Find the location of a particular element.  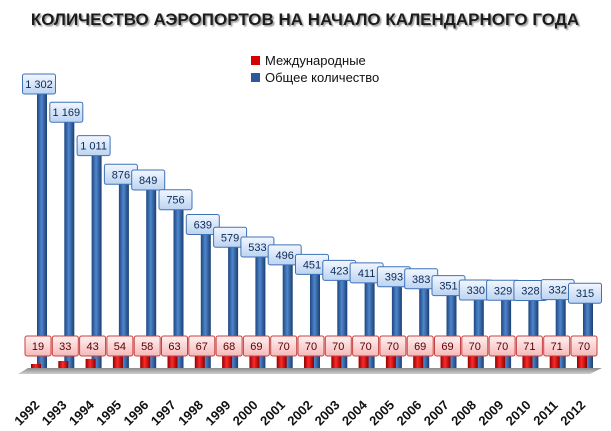

data-label-international-box-2000 is located at coordinates (256, 346).